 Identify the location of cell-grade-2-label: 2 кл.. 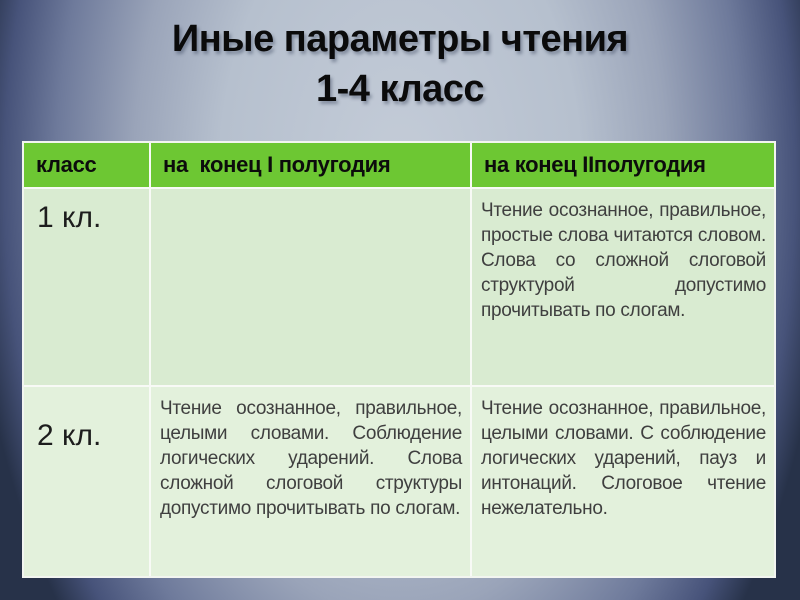
(86, 481).